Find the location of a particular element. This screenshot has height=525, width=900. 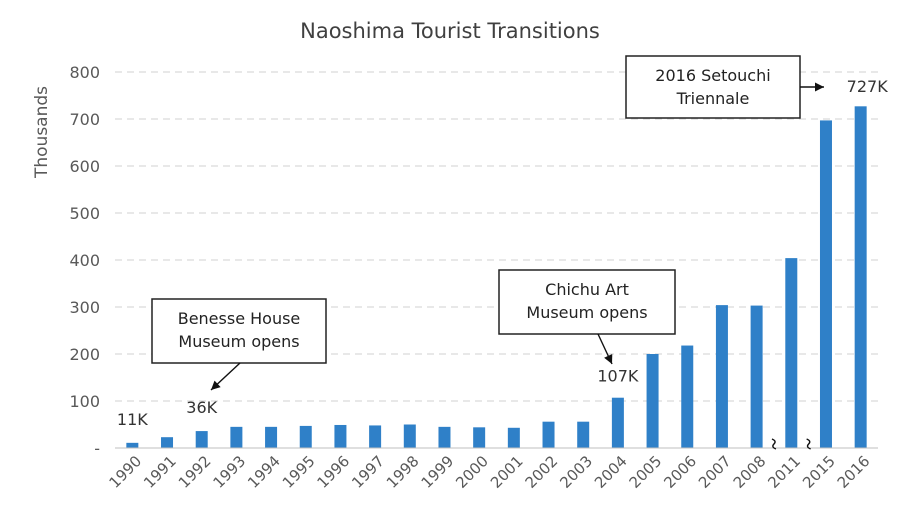

data-label: 107K is located at coordinates (618, 376).